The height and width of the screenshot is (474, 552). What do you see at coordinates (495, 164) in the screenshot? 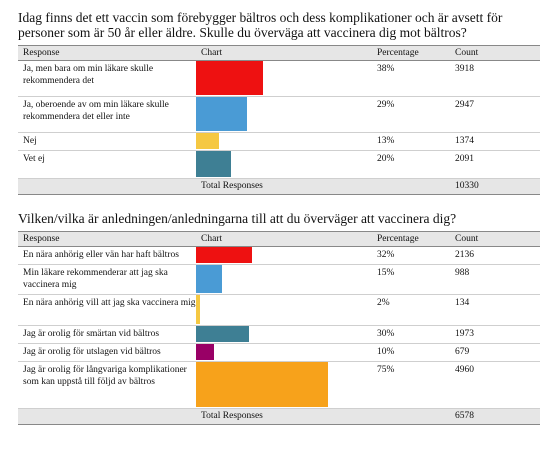
I see `count-label: 2091` at bounding box center [495, 164].